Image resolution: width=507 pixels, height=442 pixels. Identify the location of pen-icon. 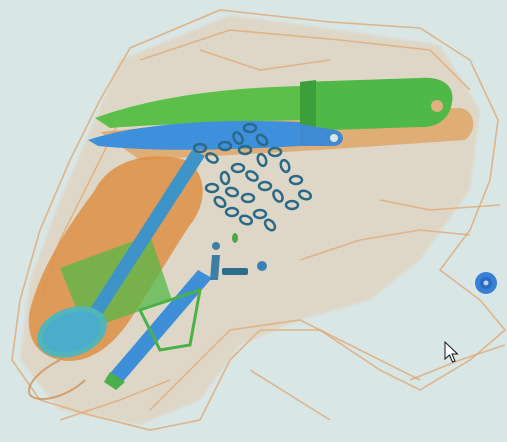
(158, 330).